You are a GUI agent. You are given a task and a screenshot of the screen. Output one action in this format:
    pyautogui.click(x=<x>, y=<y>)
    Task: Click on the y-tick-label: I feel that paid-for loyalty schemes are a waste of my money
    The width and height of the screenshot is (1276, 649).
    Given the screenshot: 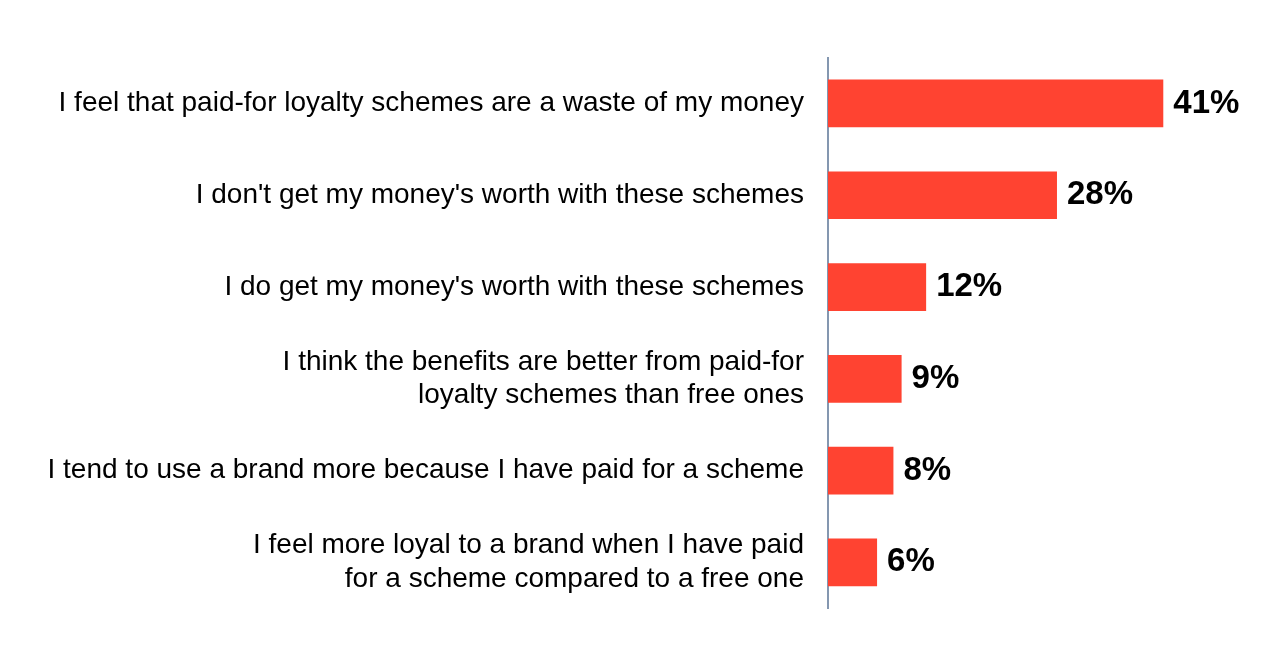 What is the action you would take?
    pyautogui.click(x=431, y=102)
    